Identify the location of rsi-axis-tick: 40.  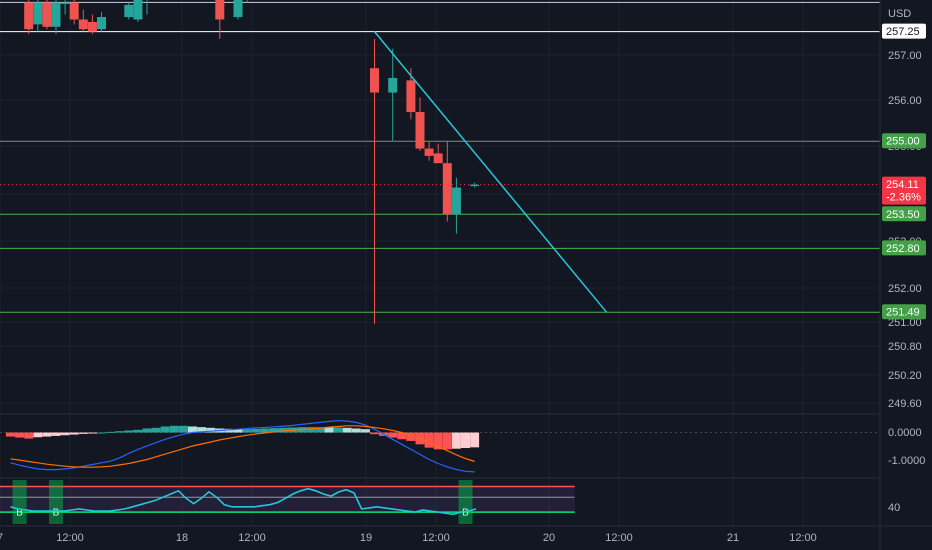
(894, 508).